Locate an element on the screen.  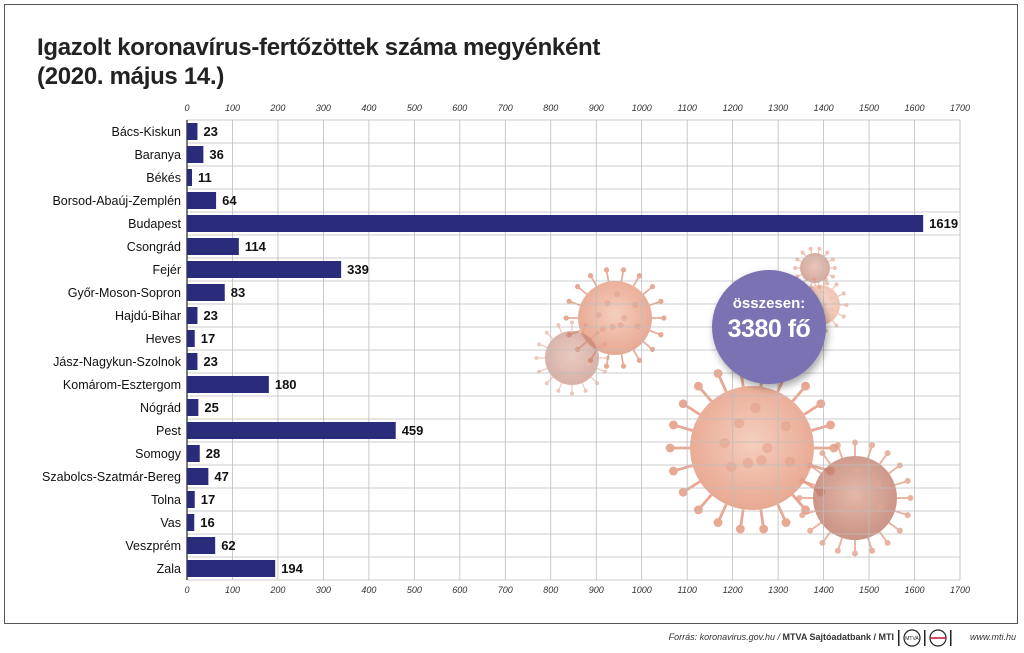
bar-value-label: 16 is located at coordinates (207, 522).